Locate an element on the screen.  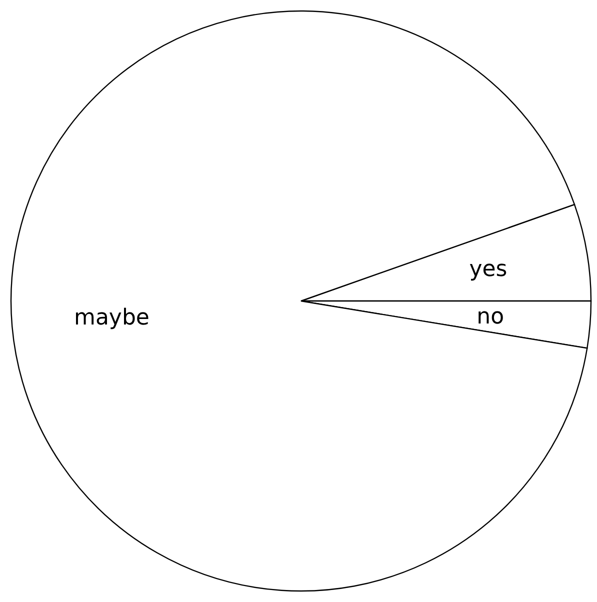
slice-label: no is located at coordinates (490, 317).